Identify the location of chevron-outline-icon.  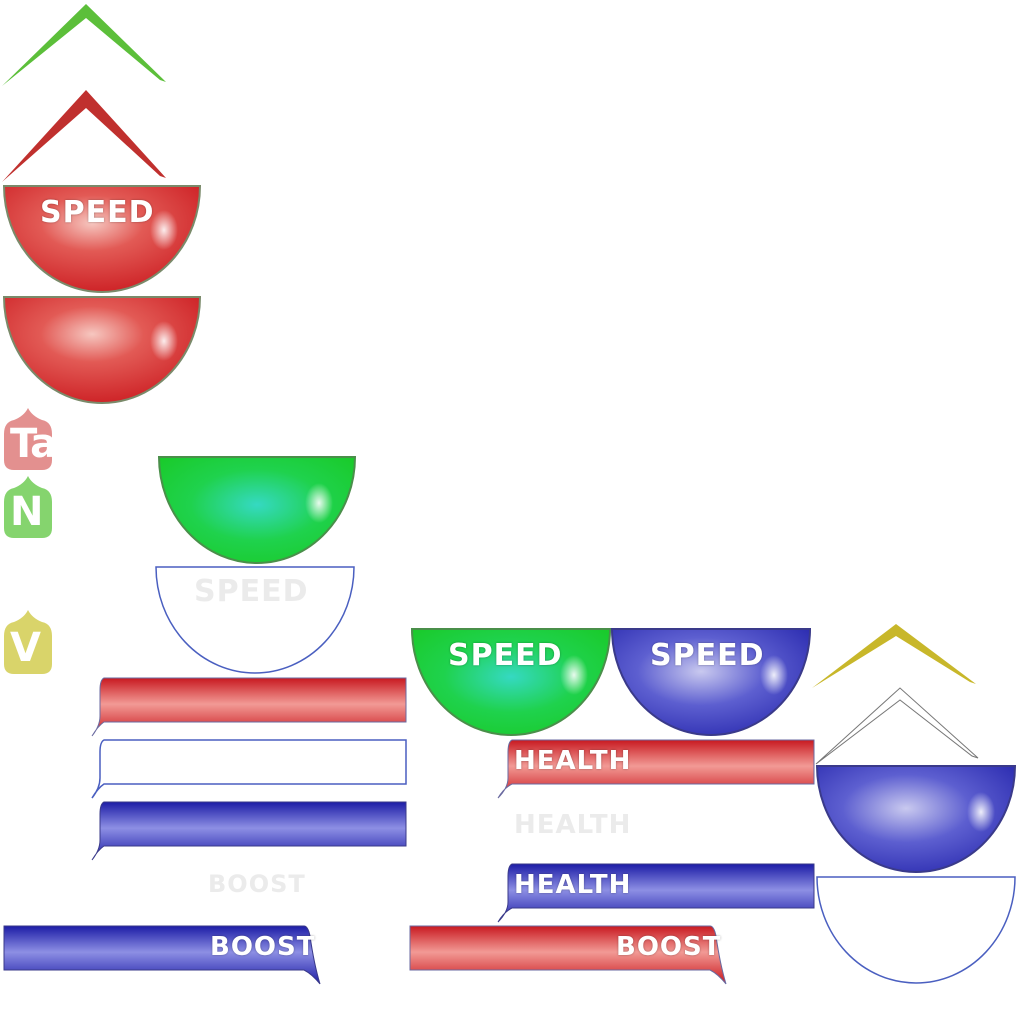
(897, 726).